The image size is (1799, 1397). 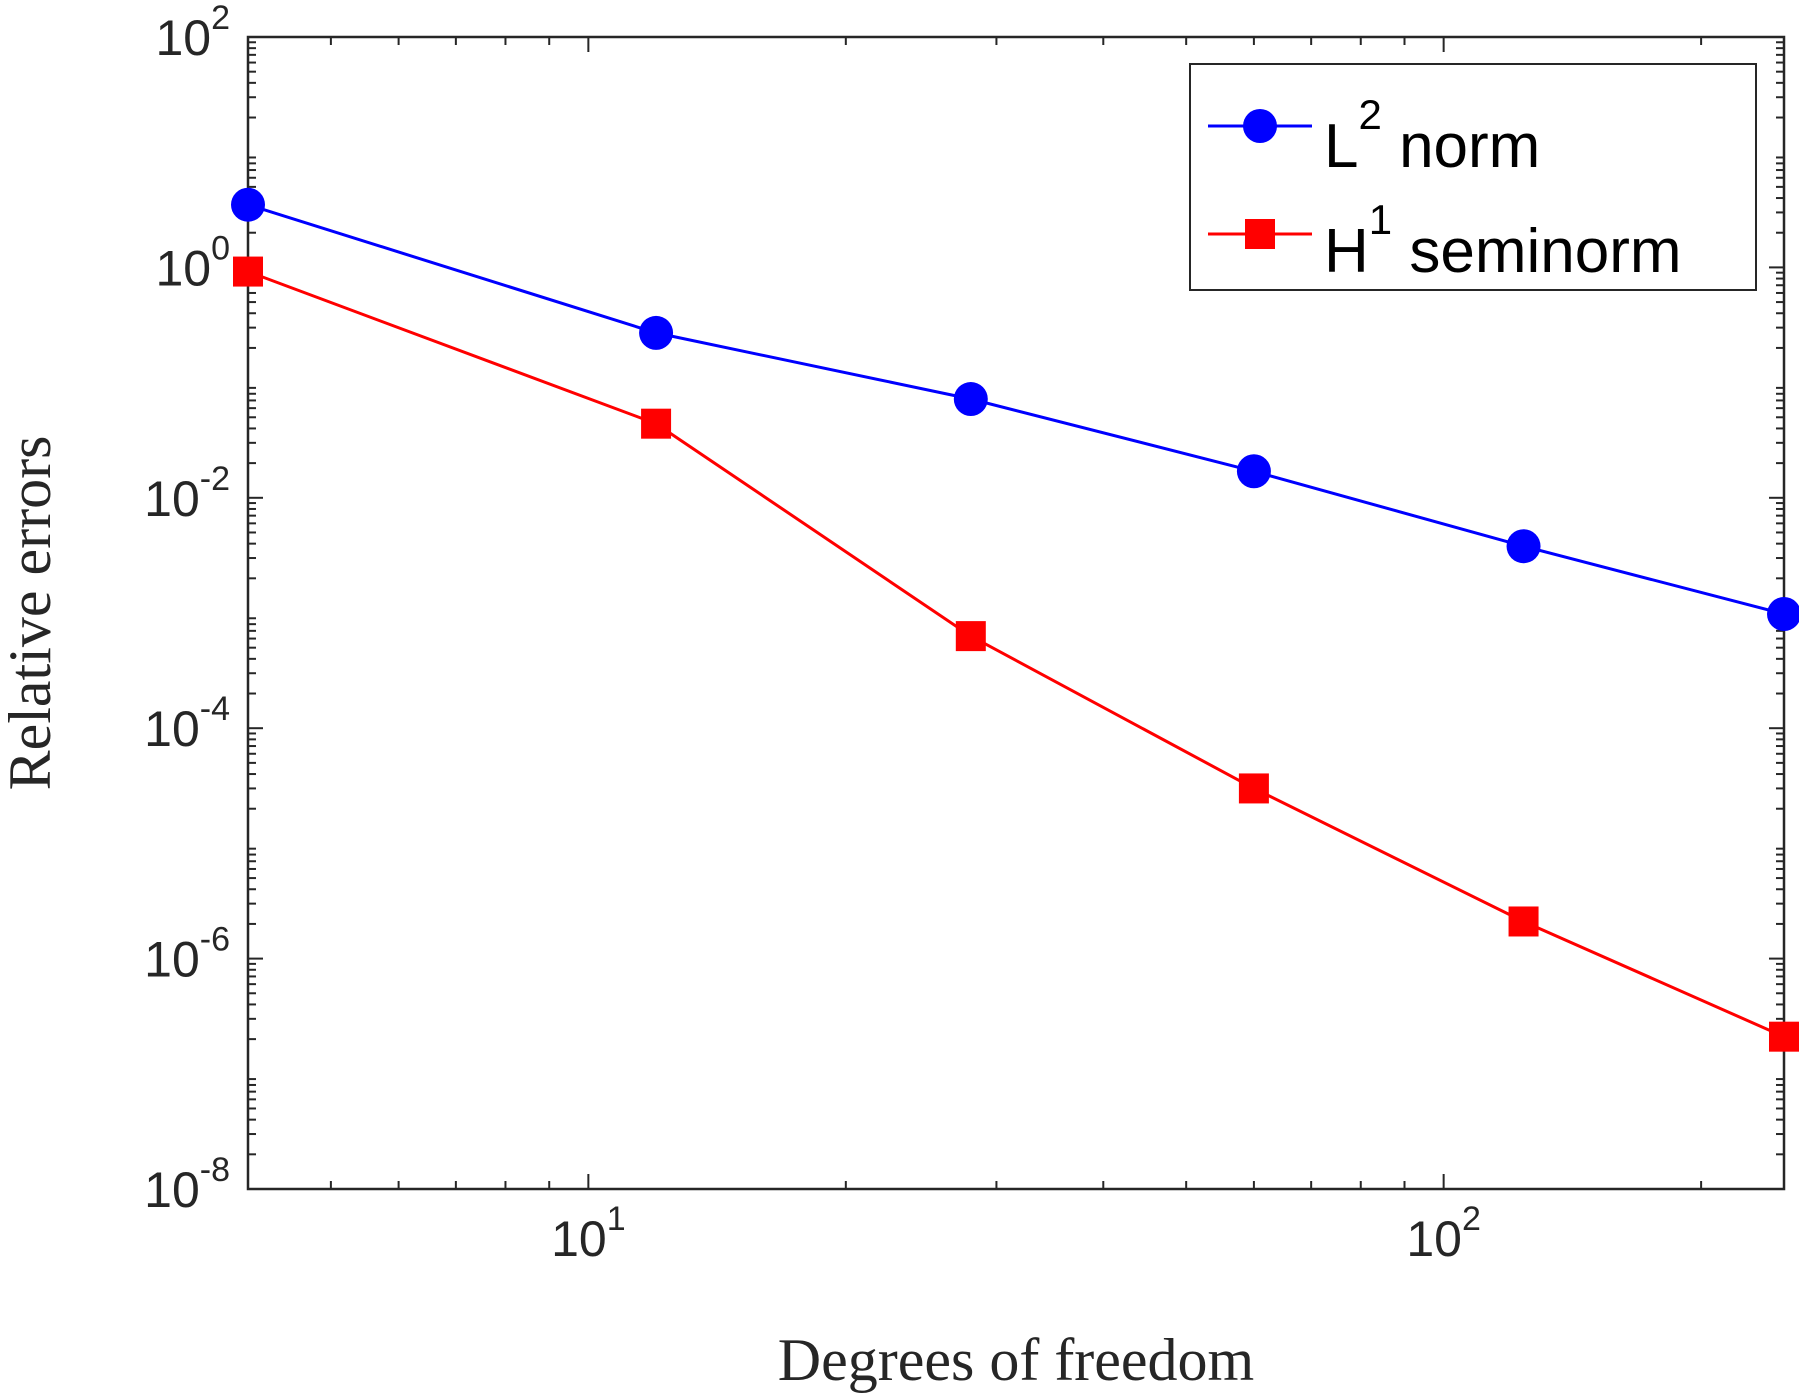 I want to click on legend-label-h1-seminorm: H1 seminorm, so click(x=1503, y=241).